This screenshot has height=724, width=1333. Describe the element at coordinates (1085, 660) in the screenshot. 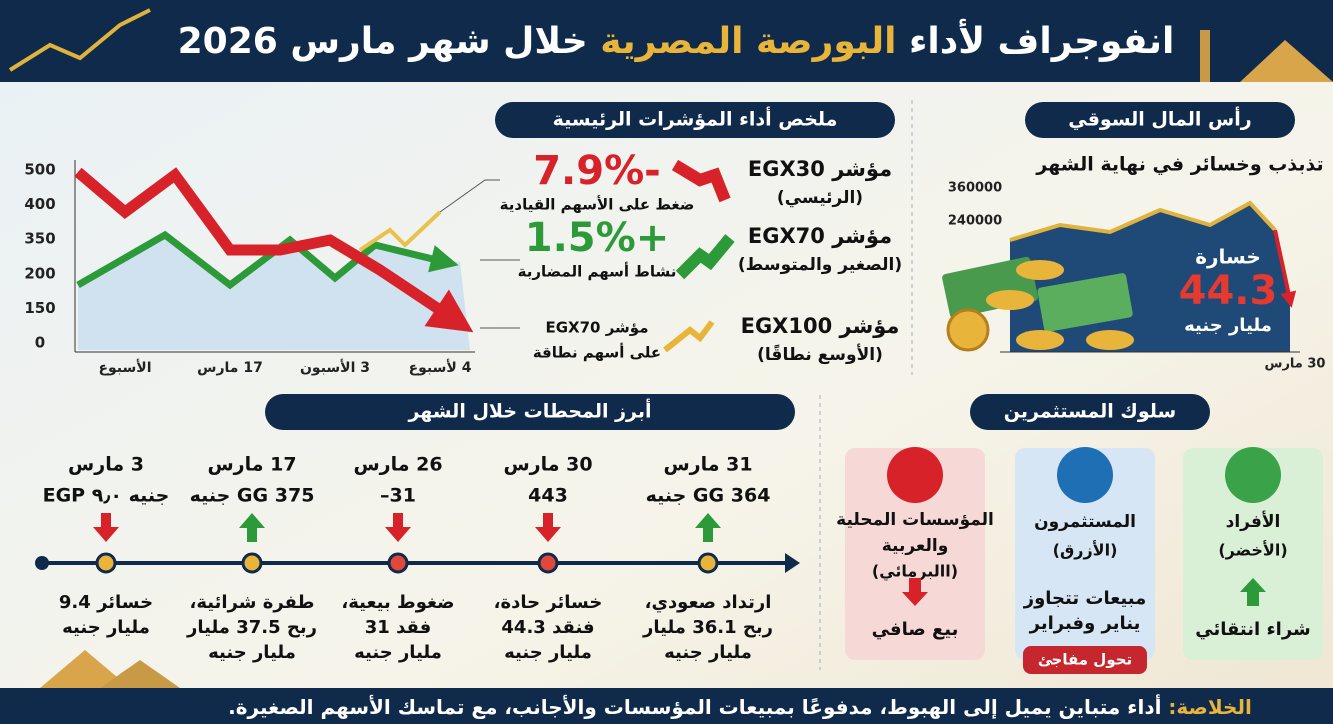

I see `badge` at that location.